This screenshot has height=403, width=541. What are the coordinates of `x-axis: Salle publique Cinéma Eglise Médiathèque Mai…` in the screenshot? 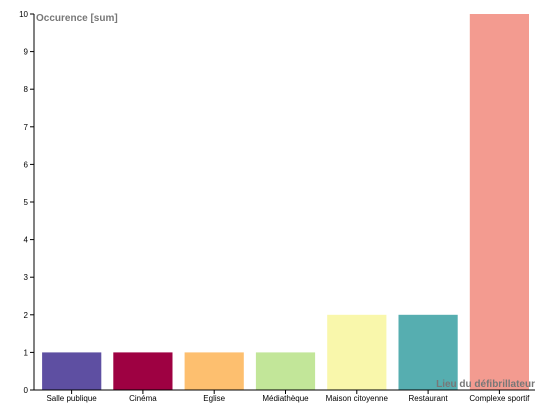 It's located at (284, 396).